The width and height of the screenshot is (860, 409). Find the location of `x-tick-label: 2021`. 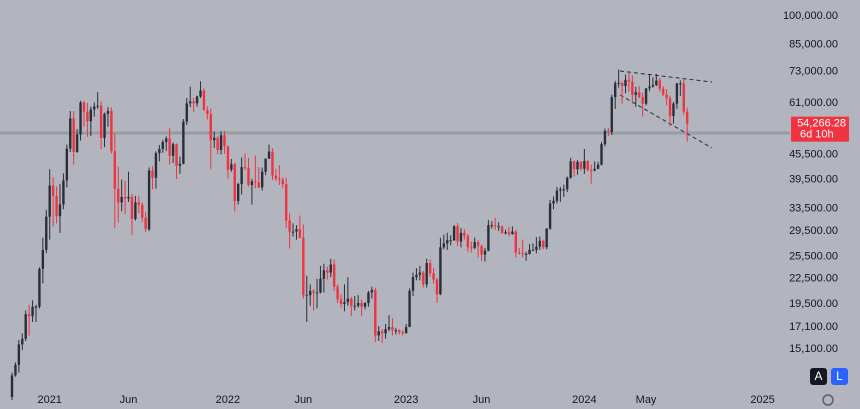

x-tick-label: 2021 is located at coordinates (49, 400).